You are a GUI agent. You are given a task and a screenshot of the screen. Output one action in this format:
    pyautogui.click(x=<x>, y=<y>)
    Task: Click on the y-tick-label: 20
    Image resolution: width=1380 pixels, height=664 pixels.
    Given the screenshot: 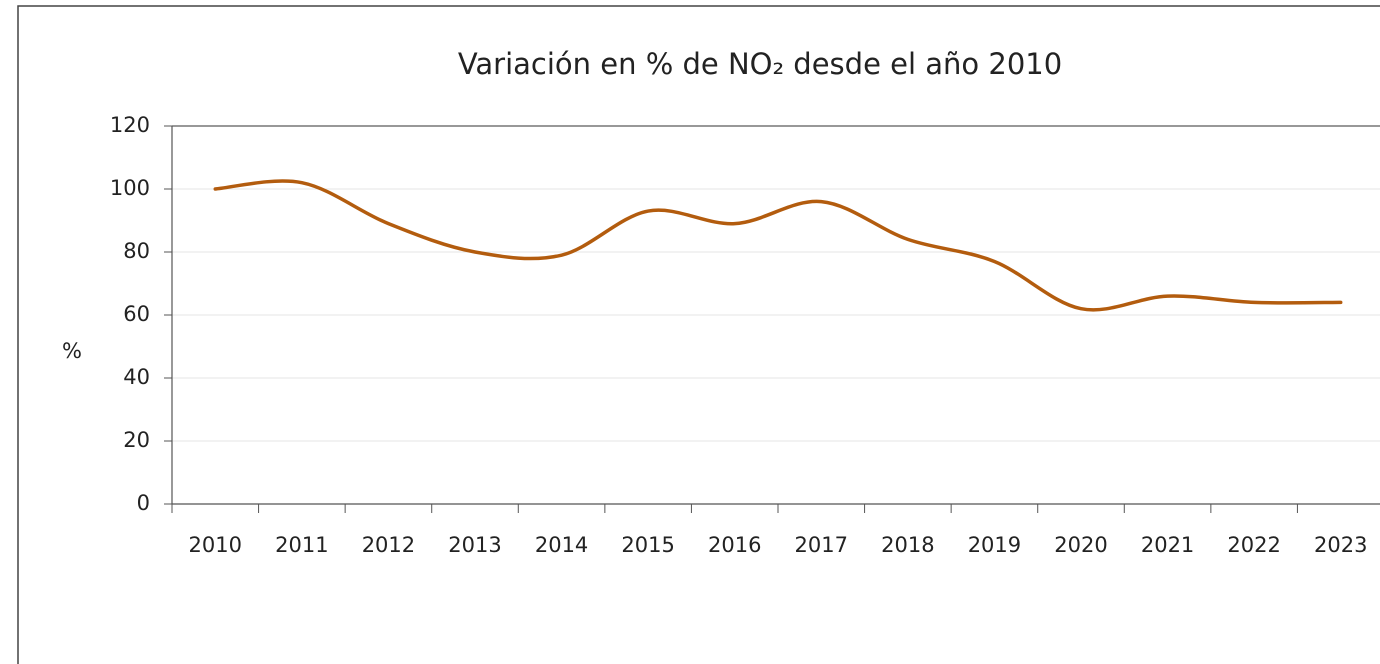 What is the action you would take?
    pyautogui.click(x=136, y=440)
    